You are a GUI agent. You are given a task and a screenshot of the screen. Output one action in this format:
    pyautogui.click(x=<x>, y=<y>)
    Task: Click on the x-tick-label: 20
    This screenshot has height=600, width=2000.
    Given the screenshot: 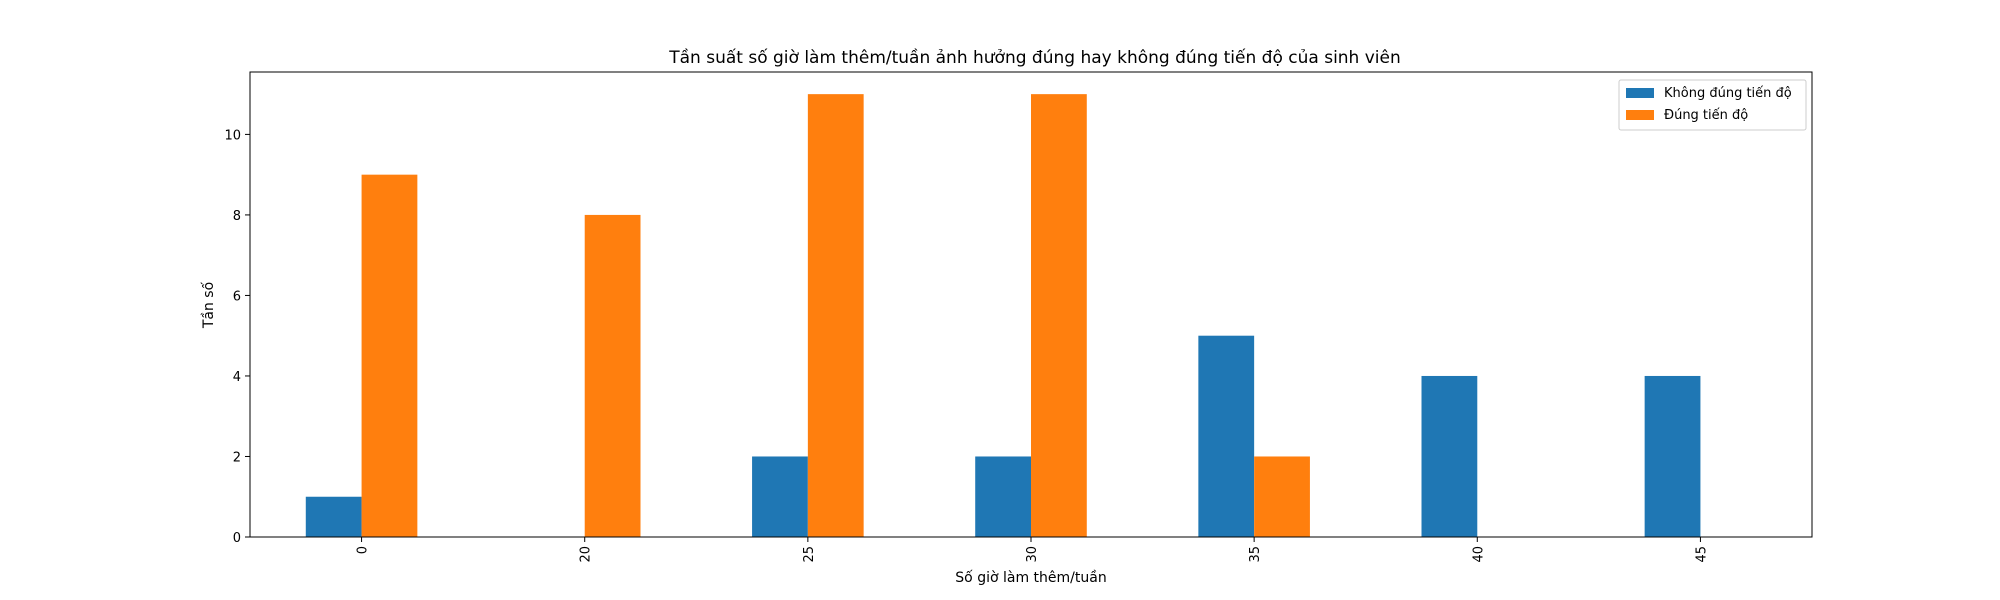 What is the action you would take?
    pyautogui.click(x=586, y=554)
    